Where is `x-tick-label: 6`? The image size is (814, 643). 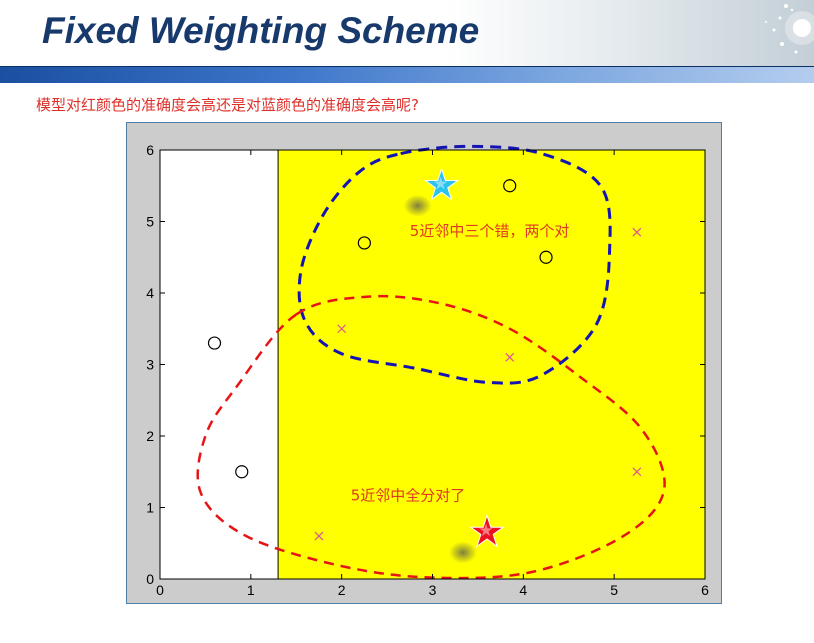 x-tick-label: 6 is located at coordinates (705, 590).